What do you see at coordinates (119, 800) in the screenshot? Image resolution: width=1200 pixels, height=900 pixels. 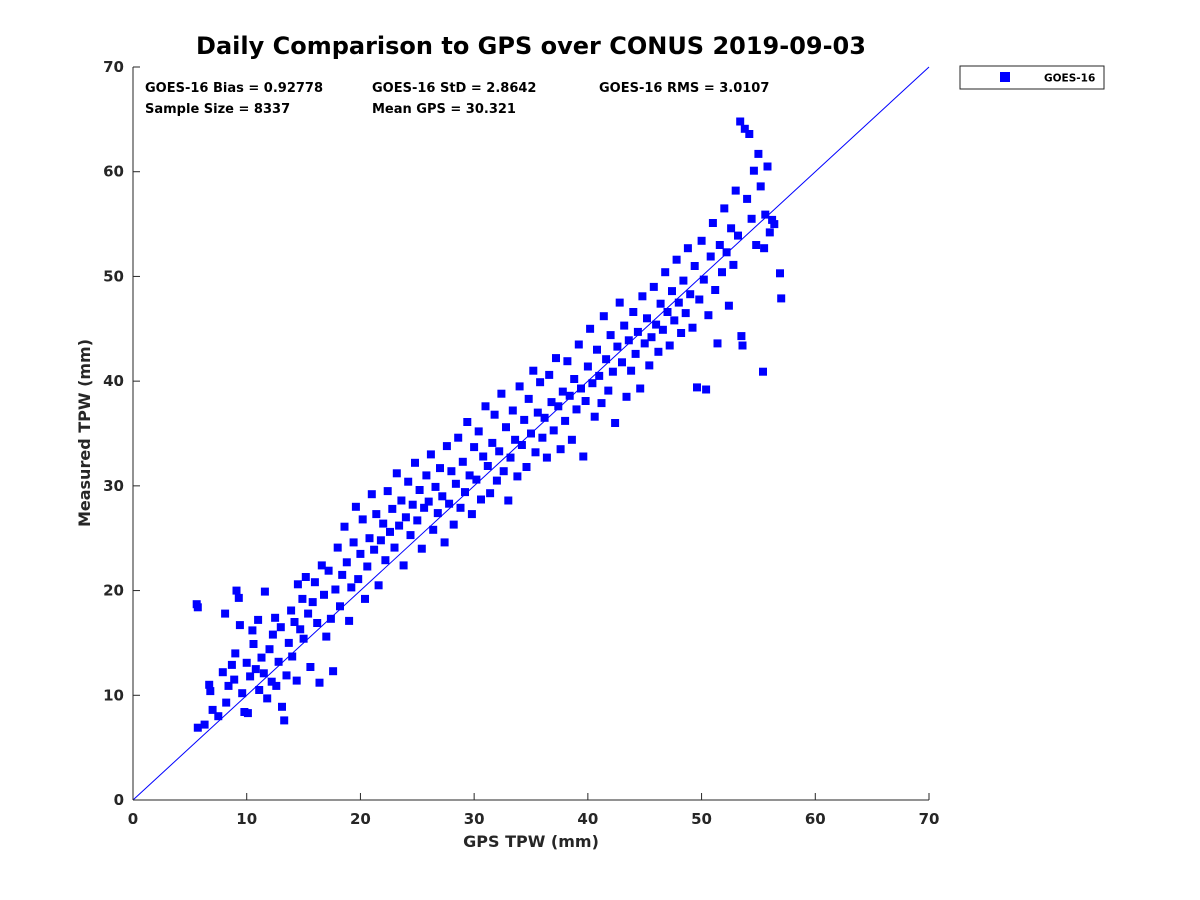 I see `y-tick-label: 0` at bounding box center [119, 800].